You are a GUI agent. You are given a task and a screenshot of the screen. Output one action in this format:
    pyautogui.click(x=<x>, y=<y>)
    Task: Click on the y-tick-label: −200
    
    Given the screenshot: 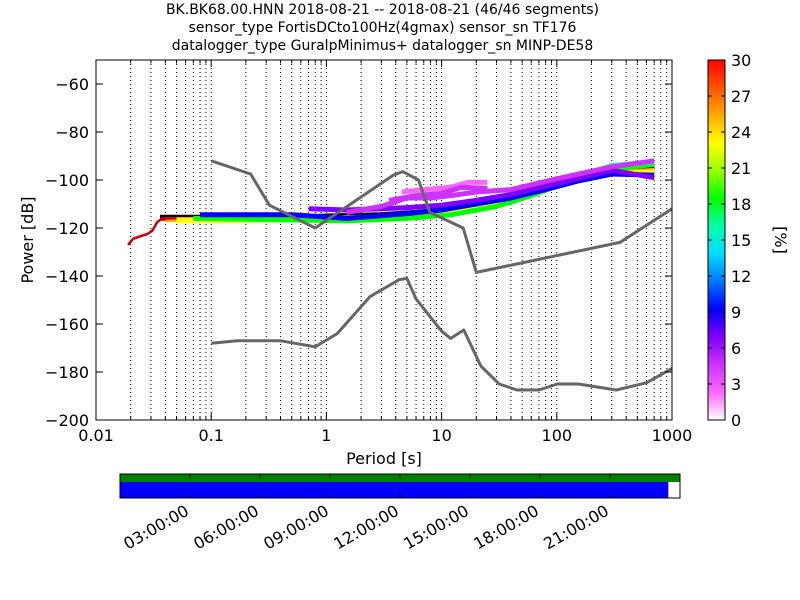 What is the action you would take?
    pyautogui.click(x=67, y=420)
    